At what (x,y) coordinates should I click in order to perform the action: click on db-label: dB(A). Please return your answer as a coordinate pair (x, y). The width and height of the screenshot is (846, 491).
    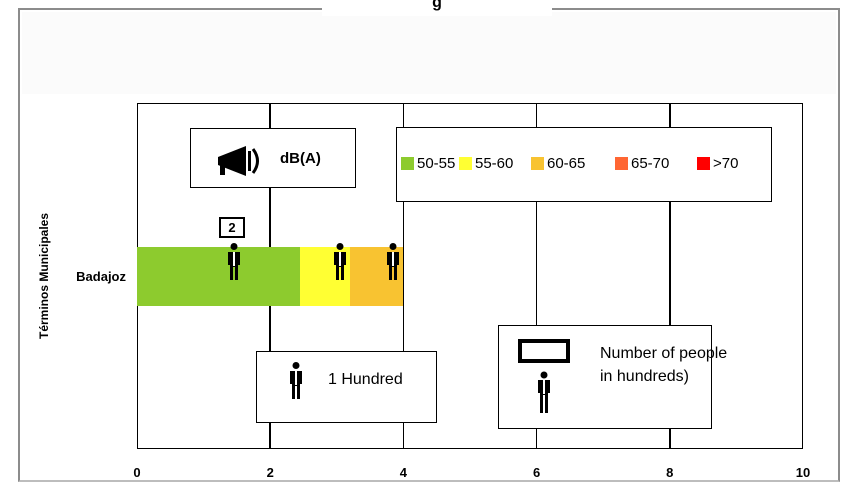
    Looking at the image, I should click on (300, 158).